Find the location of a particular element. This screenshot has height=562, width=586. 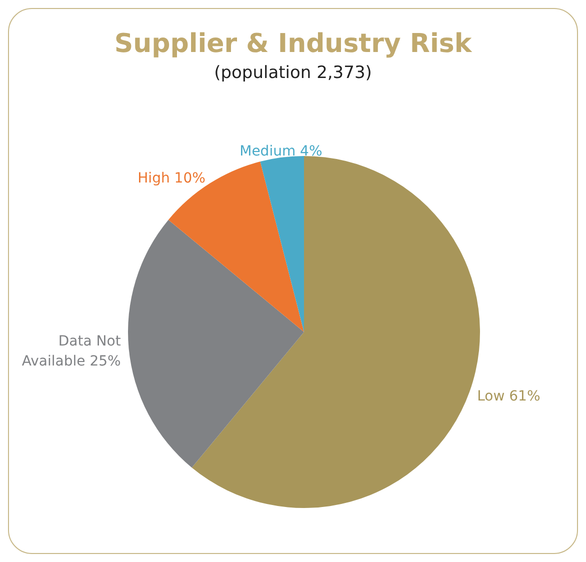

slice-label: High 10% is located at coordinates (172, 178).